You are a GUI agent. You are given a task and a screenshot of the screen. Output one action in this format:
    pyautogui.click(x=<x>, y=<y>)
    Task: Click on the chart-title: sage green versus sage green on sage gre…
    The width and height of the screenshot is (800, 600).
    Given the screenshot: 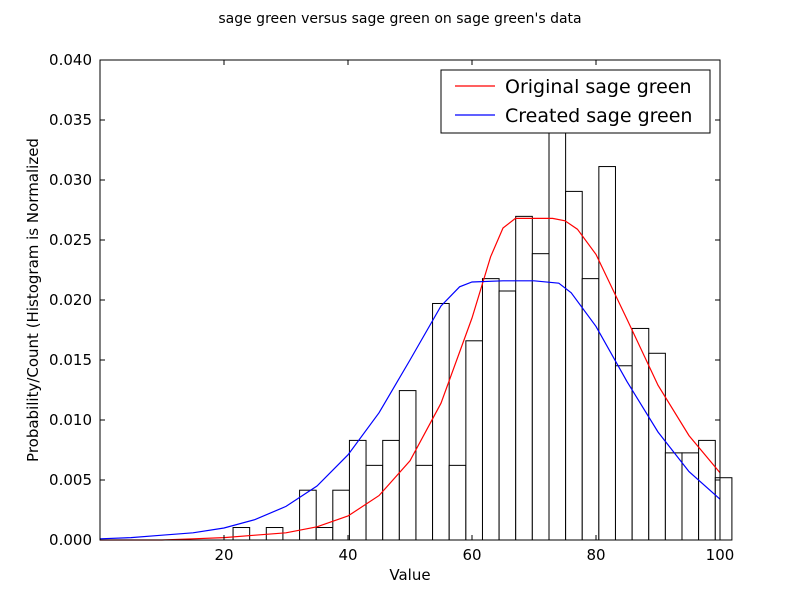 What is the action you would take?
    pyautogui.click(x=399, y=19)
    